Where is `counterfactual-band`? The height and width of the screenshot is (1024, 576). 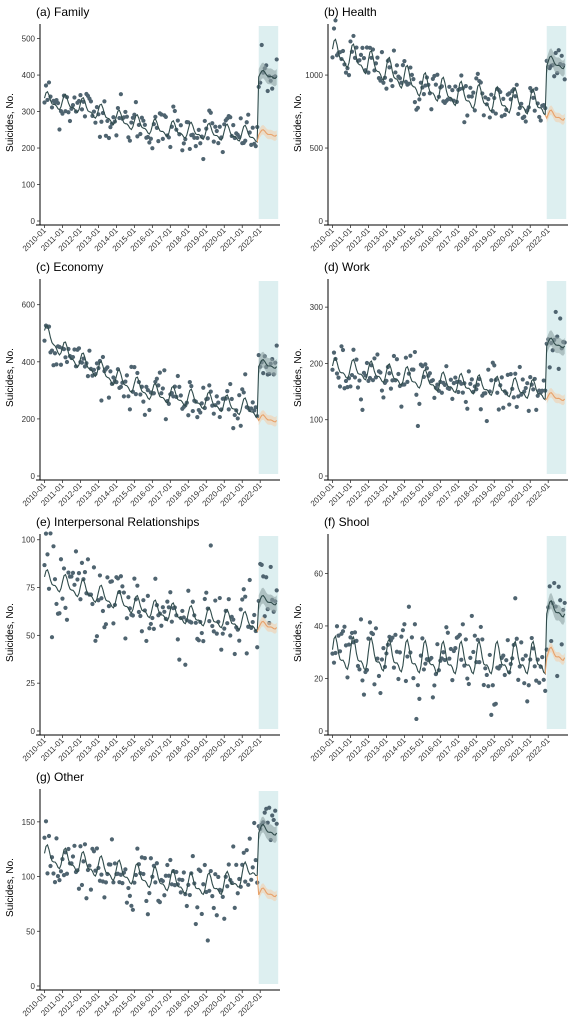
counterfactual-band is located at coordinates (267, 133).